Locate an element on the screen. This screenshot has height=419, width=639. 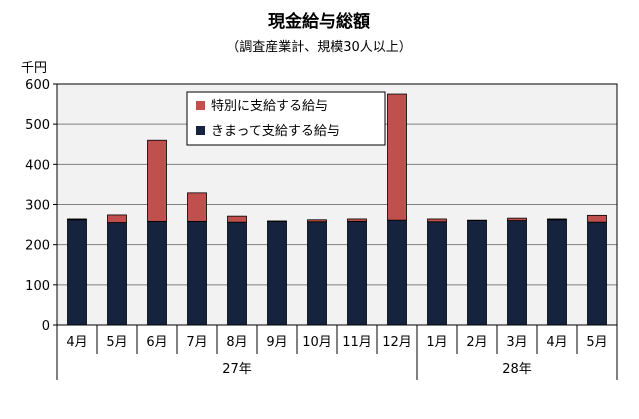
chart-title: 現金給与総額 is located at coordinates (319, 21).